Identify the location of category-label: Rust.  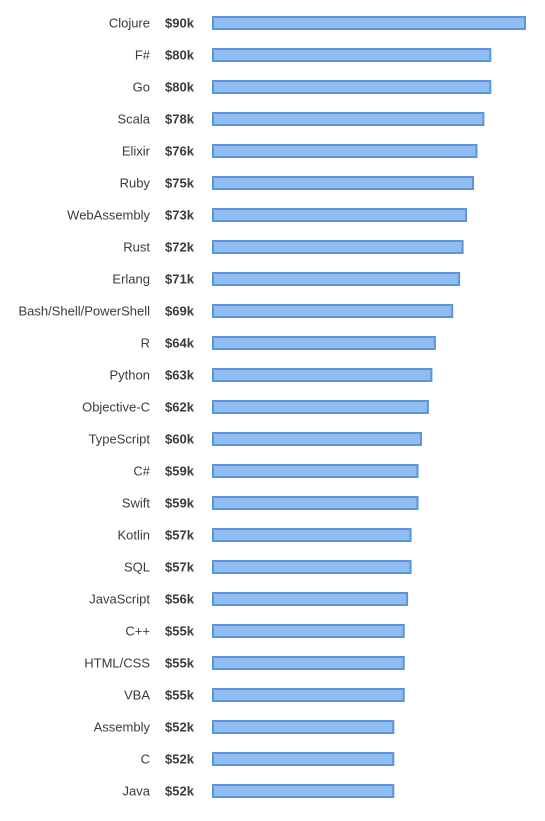
(136, 247).